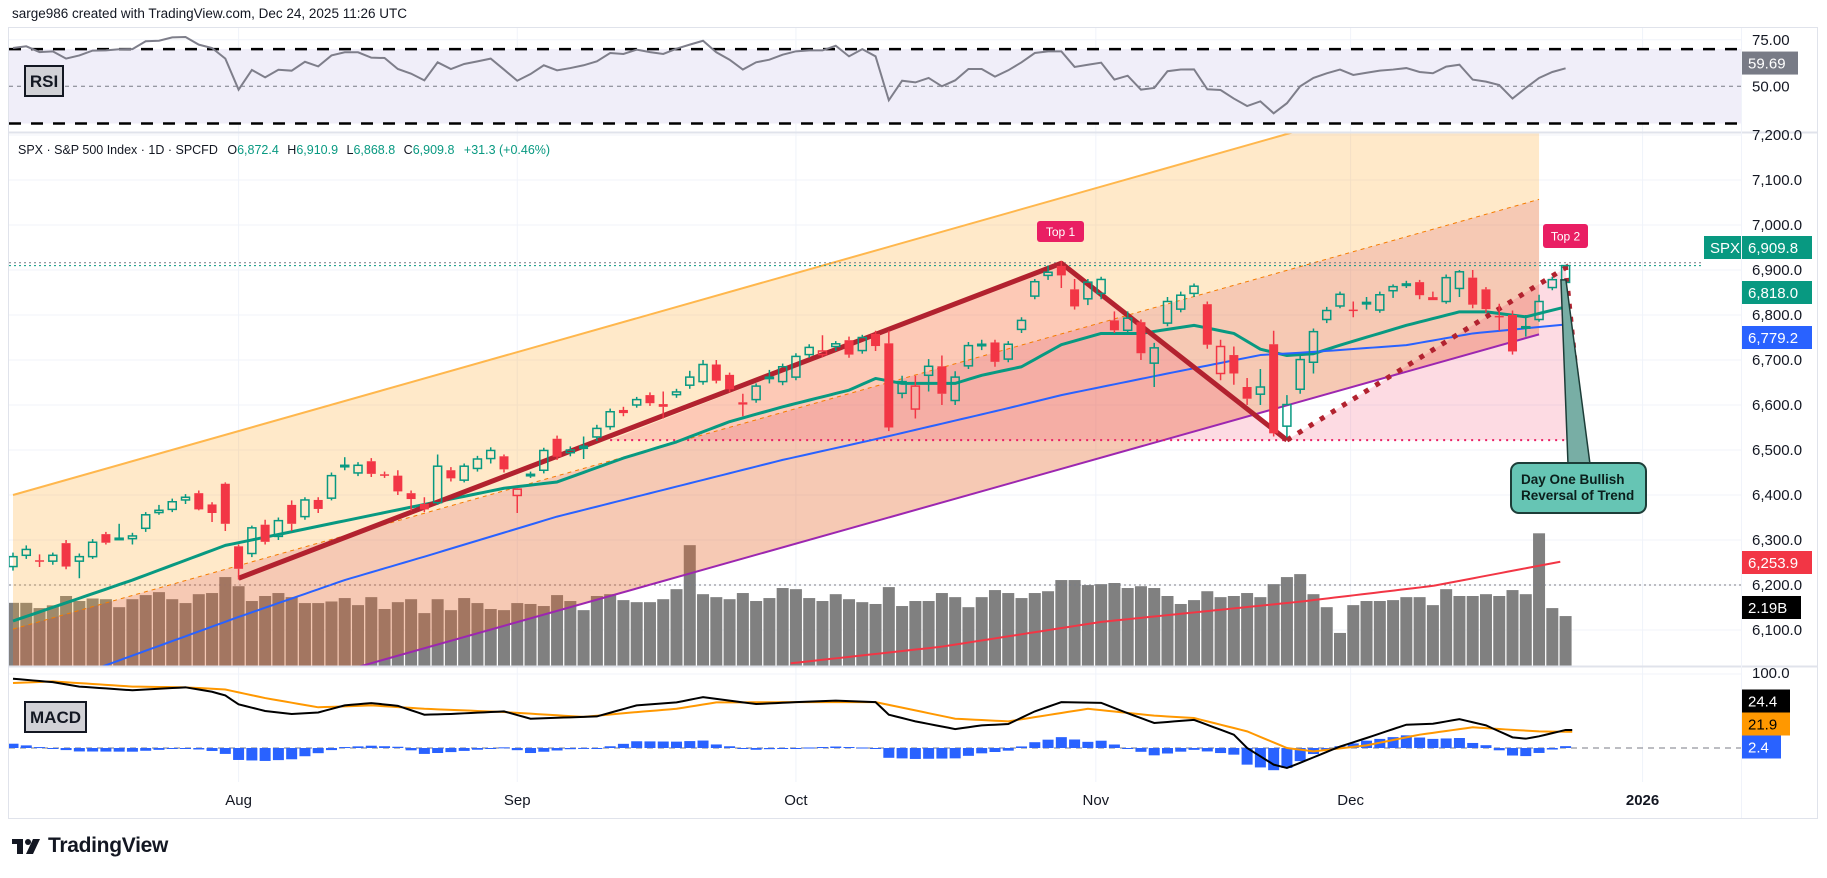 Image resolution: width=1827 pixels, height=878 pixels. Describe the element at coordinates (1060, 231) in the screenshot. I see `top-1-label: Top 1` at that location.